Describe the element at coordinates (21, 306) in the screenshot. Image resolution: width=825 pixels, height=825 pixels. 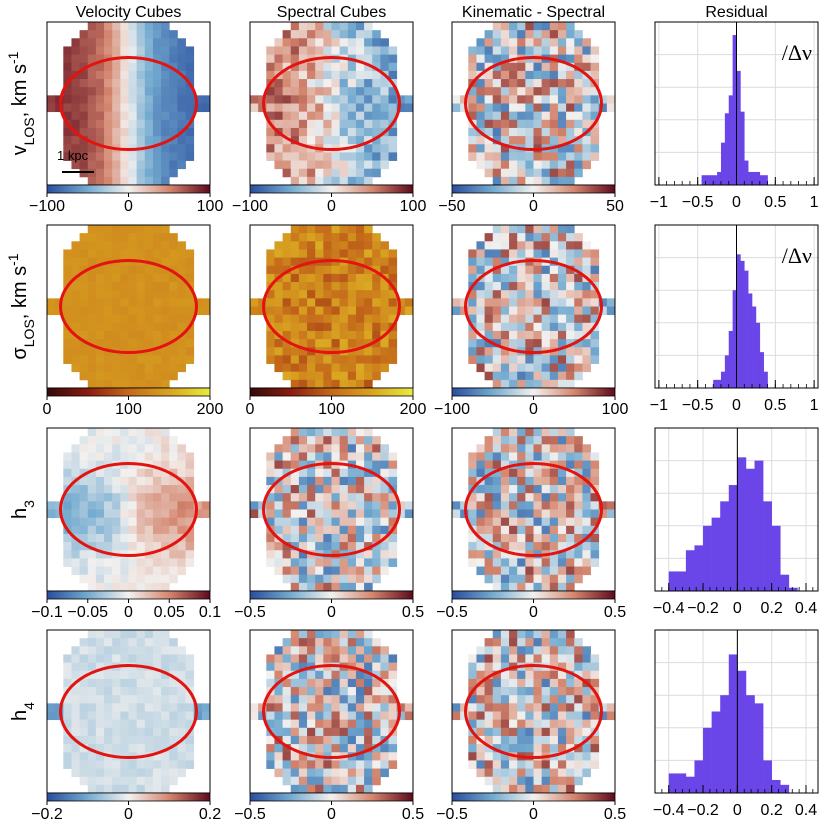
I see `row-label: σLOS, km s-1` at that location.